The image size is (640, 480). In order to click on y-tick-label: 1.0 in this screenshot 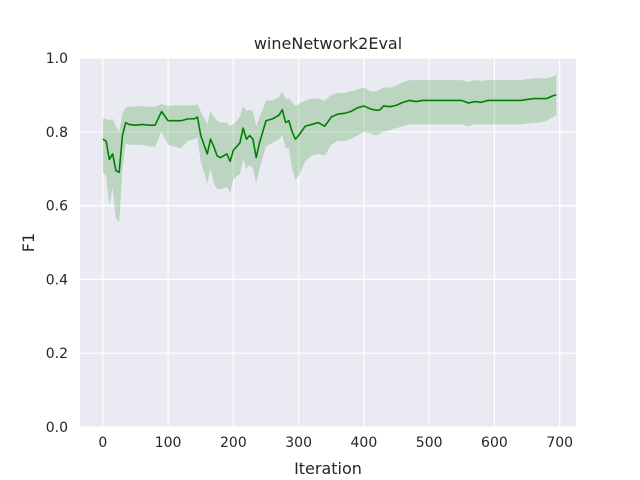, I will do `click(57, 59)`.